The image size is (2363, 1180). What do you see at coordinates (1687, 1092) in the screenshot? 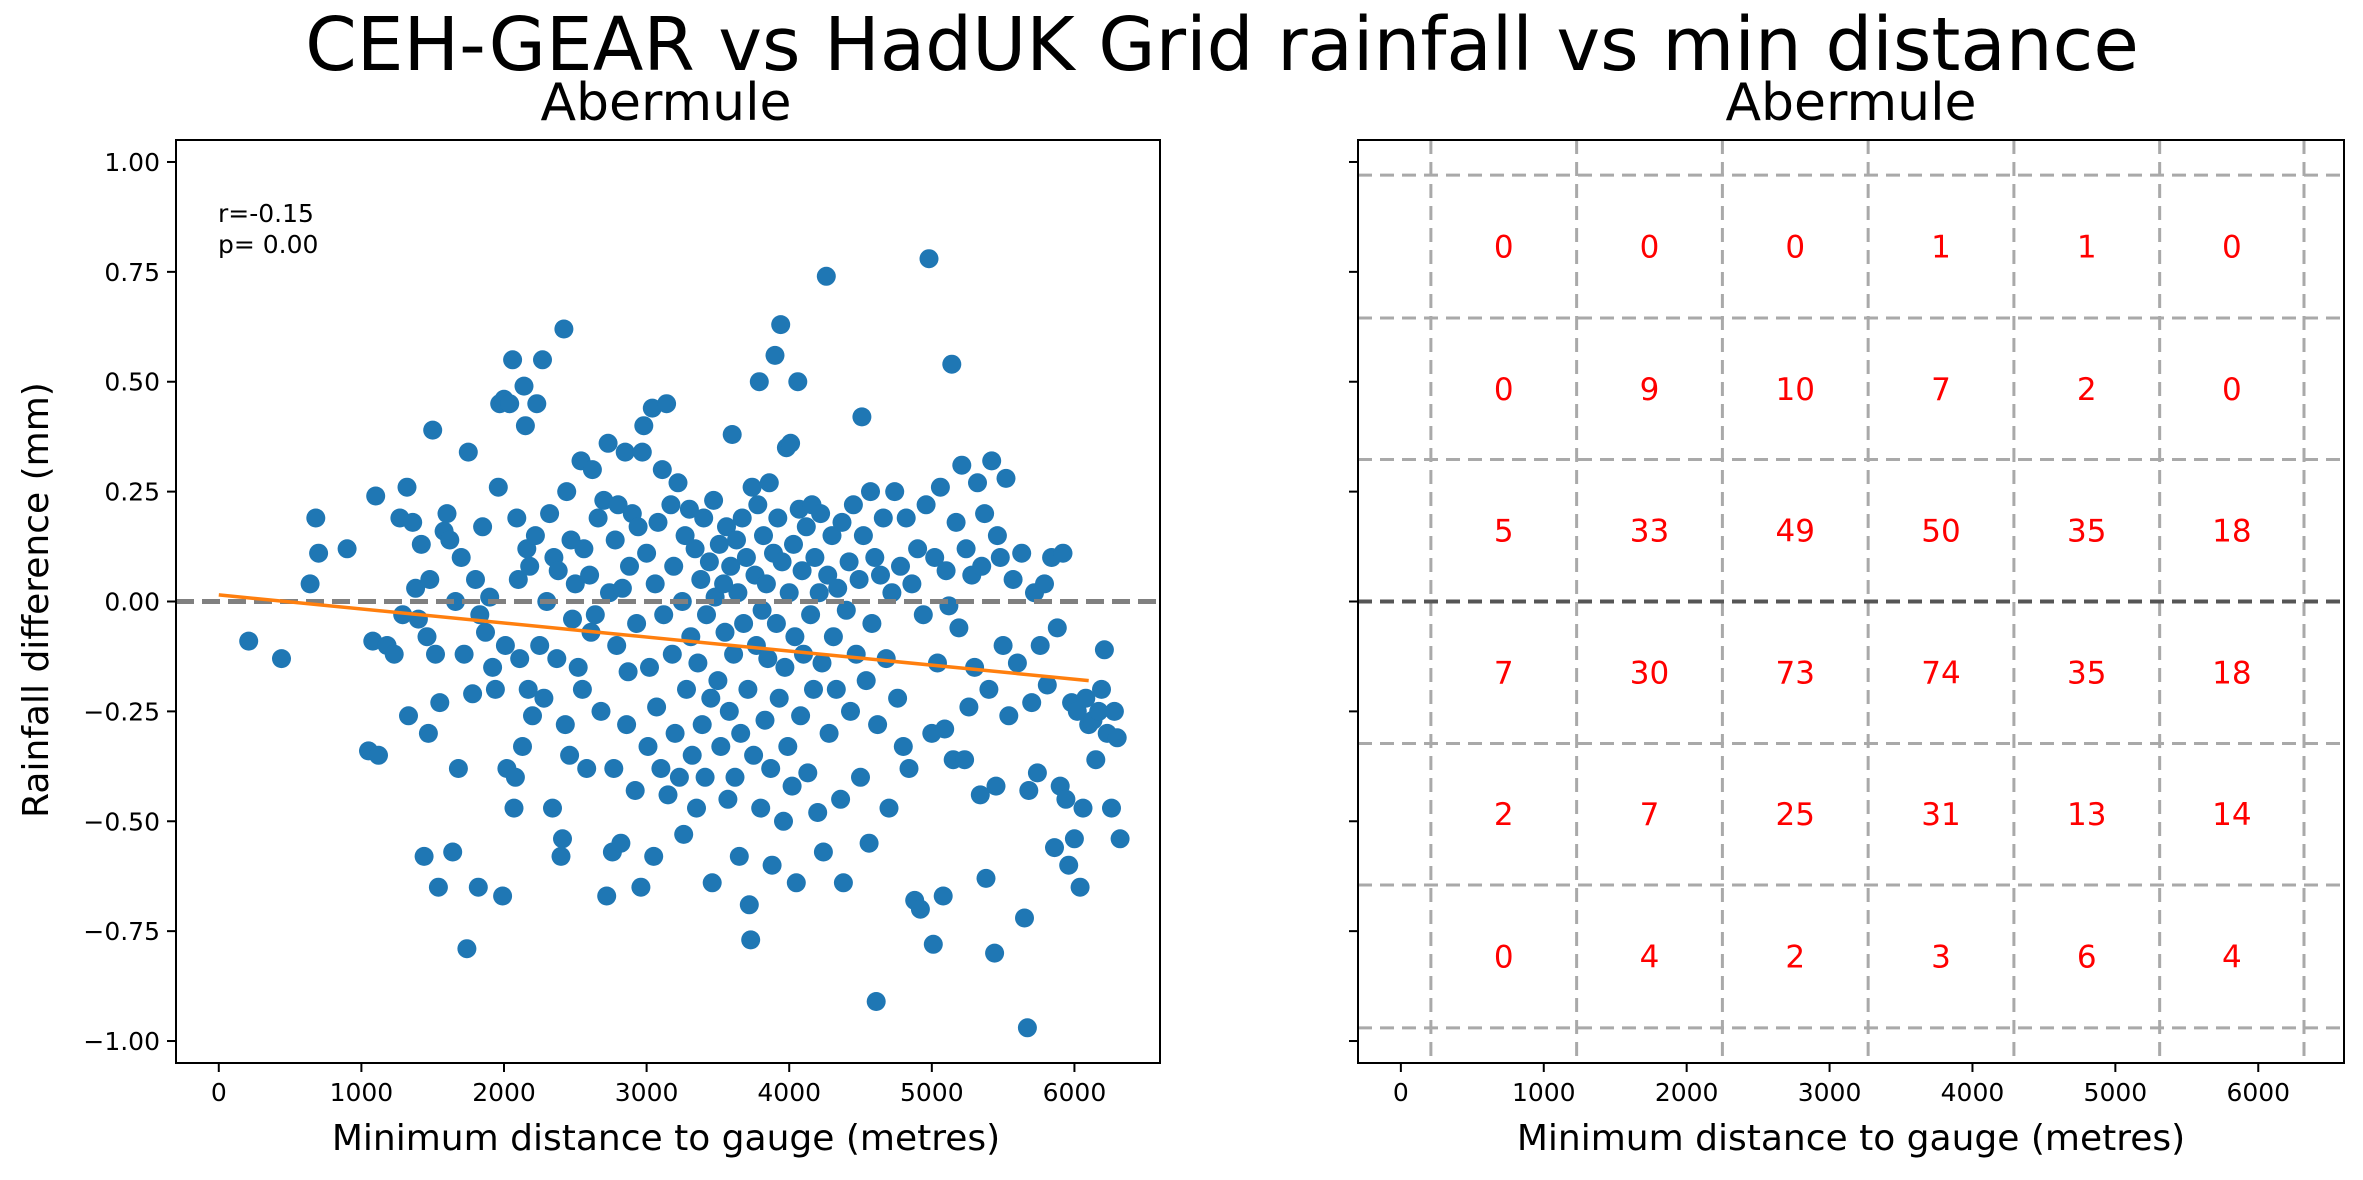
I see `grid-xtick-label: 2000` at bounding box center [1687, 1092].